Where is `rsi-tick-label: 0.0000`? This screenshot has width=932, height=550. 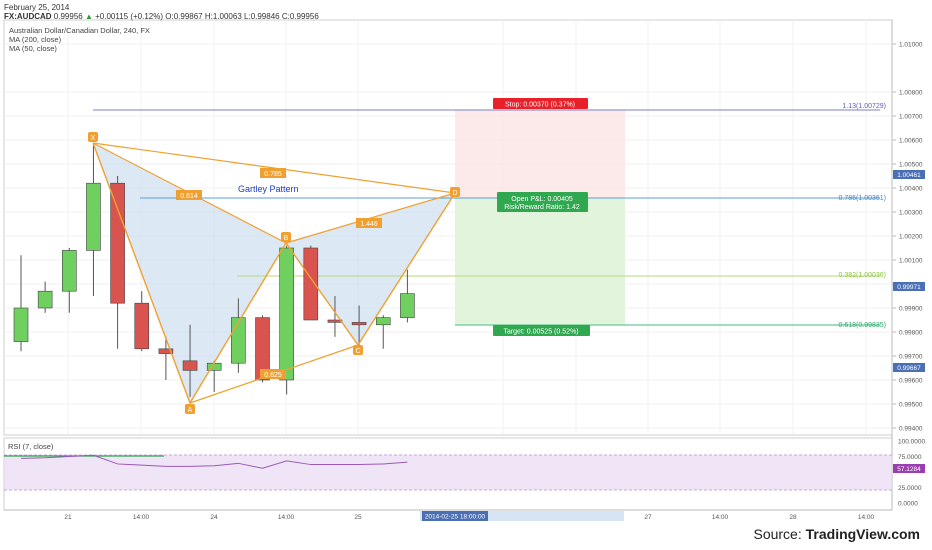
rsi-tick-label: 0.0000 is located at coordinates (908, 504).